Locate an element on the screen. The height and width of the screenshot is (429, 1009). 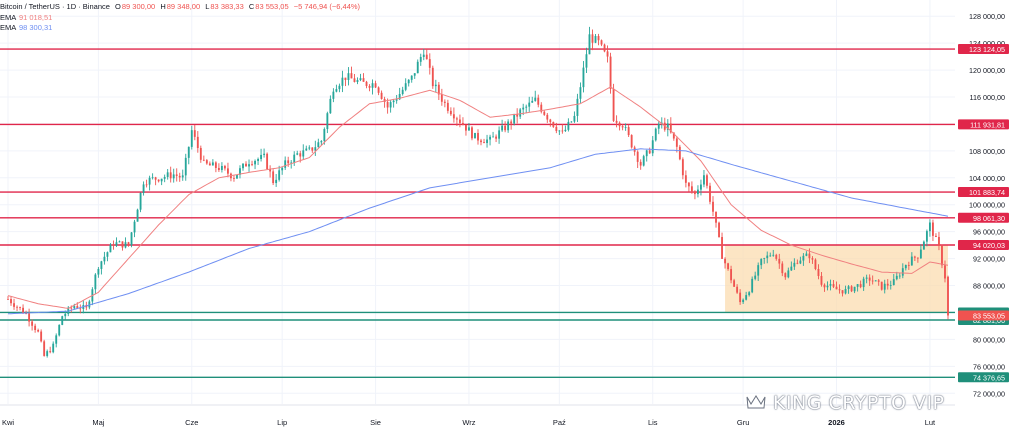
level-price-text: 82 881,06 is located at coordinates (989, 320).